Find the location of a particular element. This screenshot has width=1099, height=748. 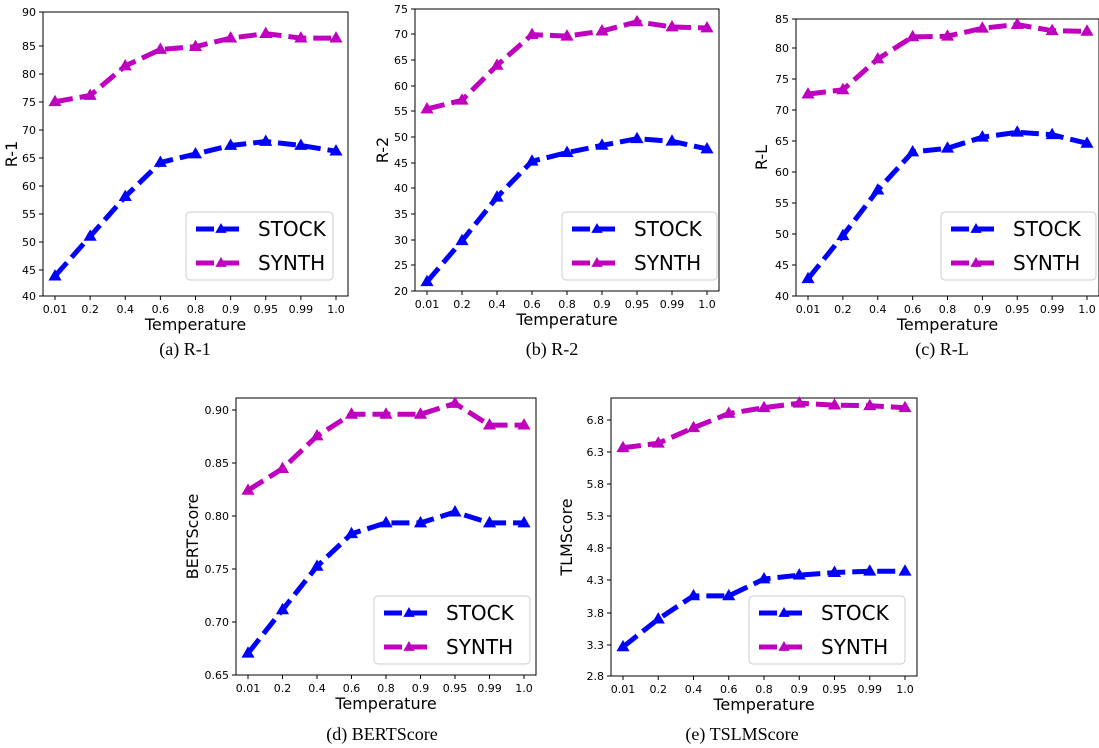

y-tick-label: 4.3 is located at coordinates (596, 580).